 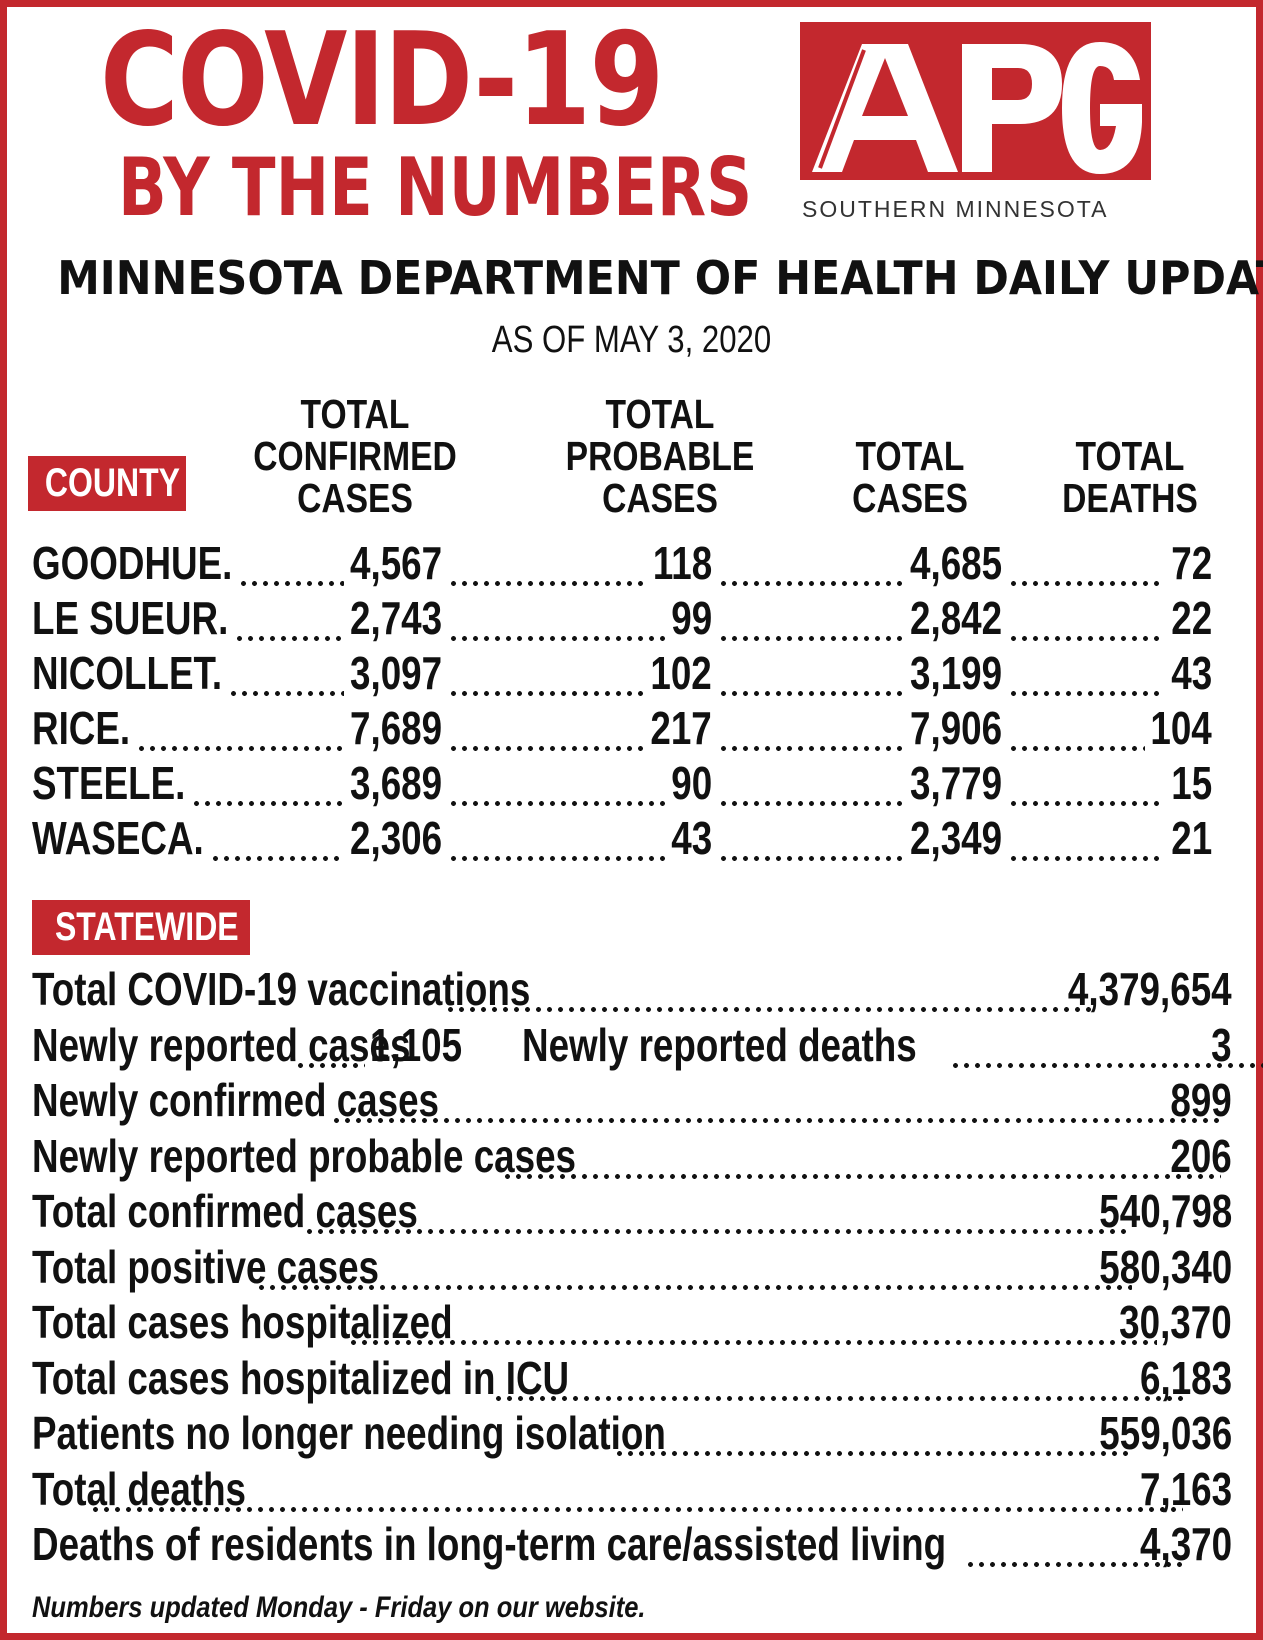 I want to click on stat-value: 580,340, so click(x=1165, y=1266).